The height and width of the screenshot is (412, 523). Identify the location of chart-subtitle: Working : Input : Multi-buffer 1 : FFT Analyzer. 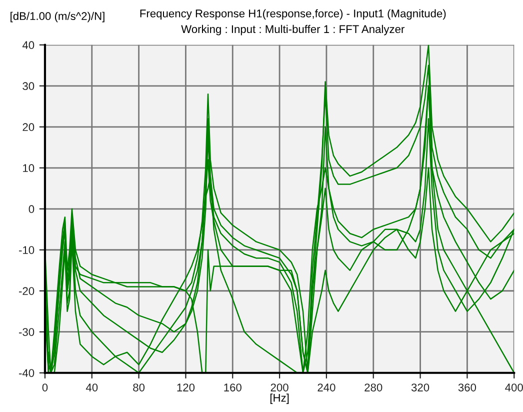
(292, 30).